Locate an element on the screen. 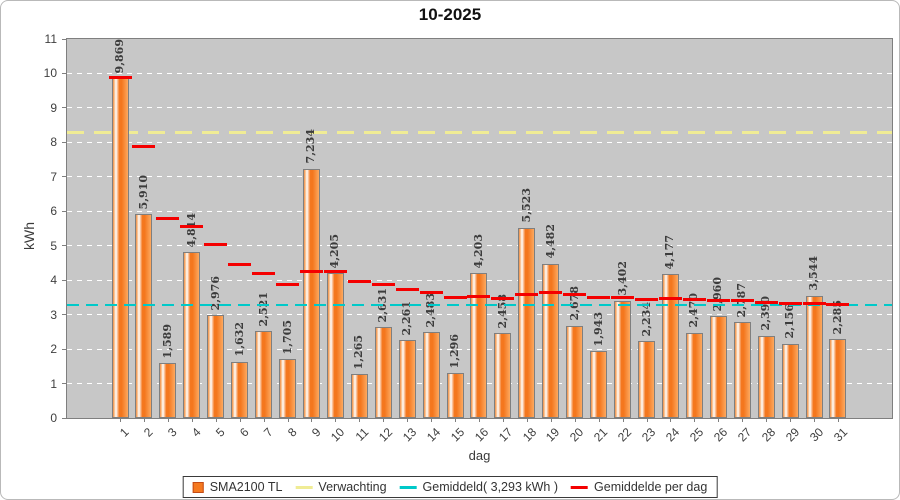 The width and height of the screenshot is (900, 500). gemiddelde-per-dag-line-swatch-icon is located at coordinates (580, 487).